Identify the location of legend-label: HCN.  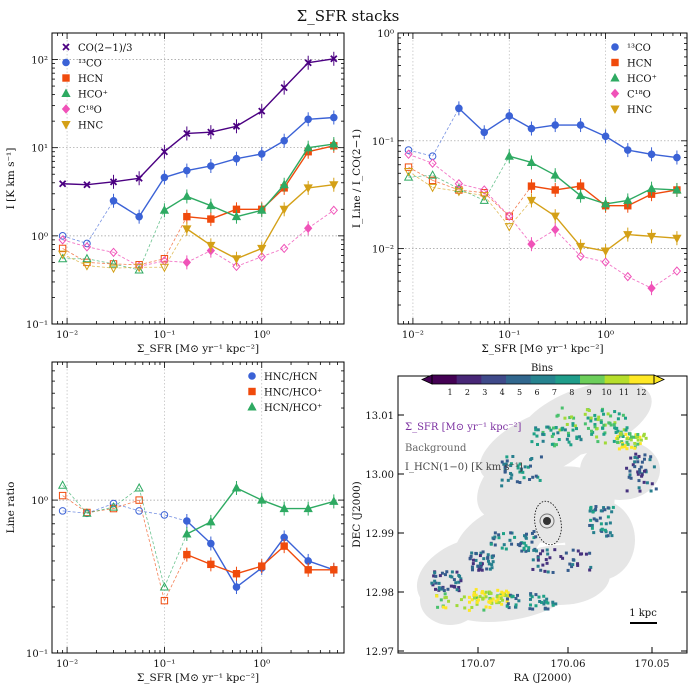
(639, 64).